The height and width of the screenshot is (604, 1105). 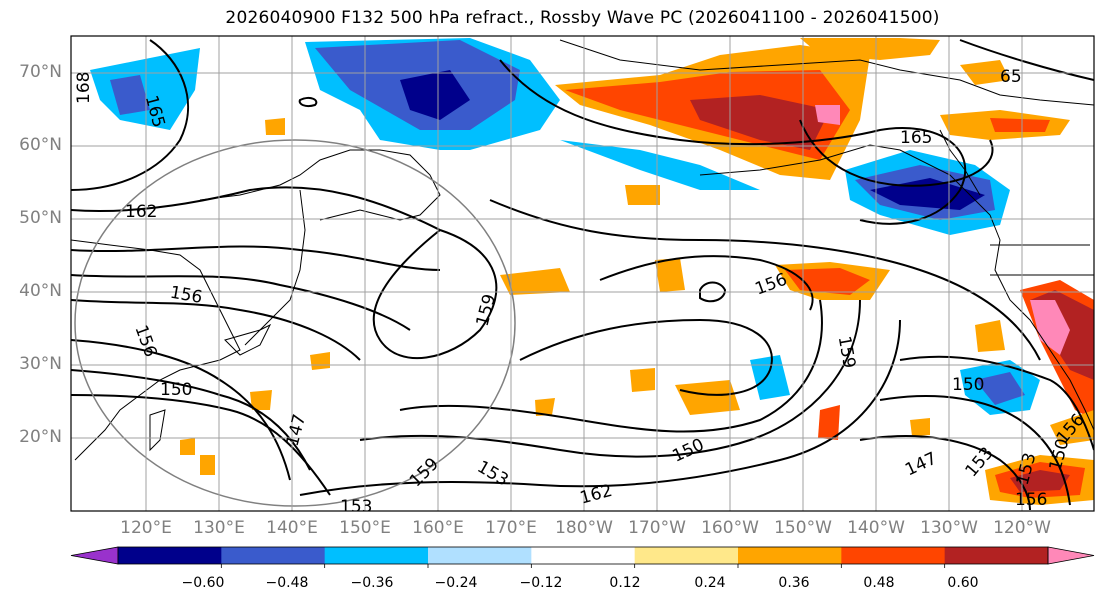 What do you see at coordinates (84, 88) in the screenshot?
I see `contour-label: 168` at bounding box center [84, 88].